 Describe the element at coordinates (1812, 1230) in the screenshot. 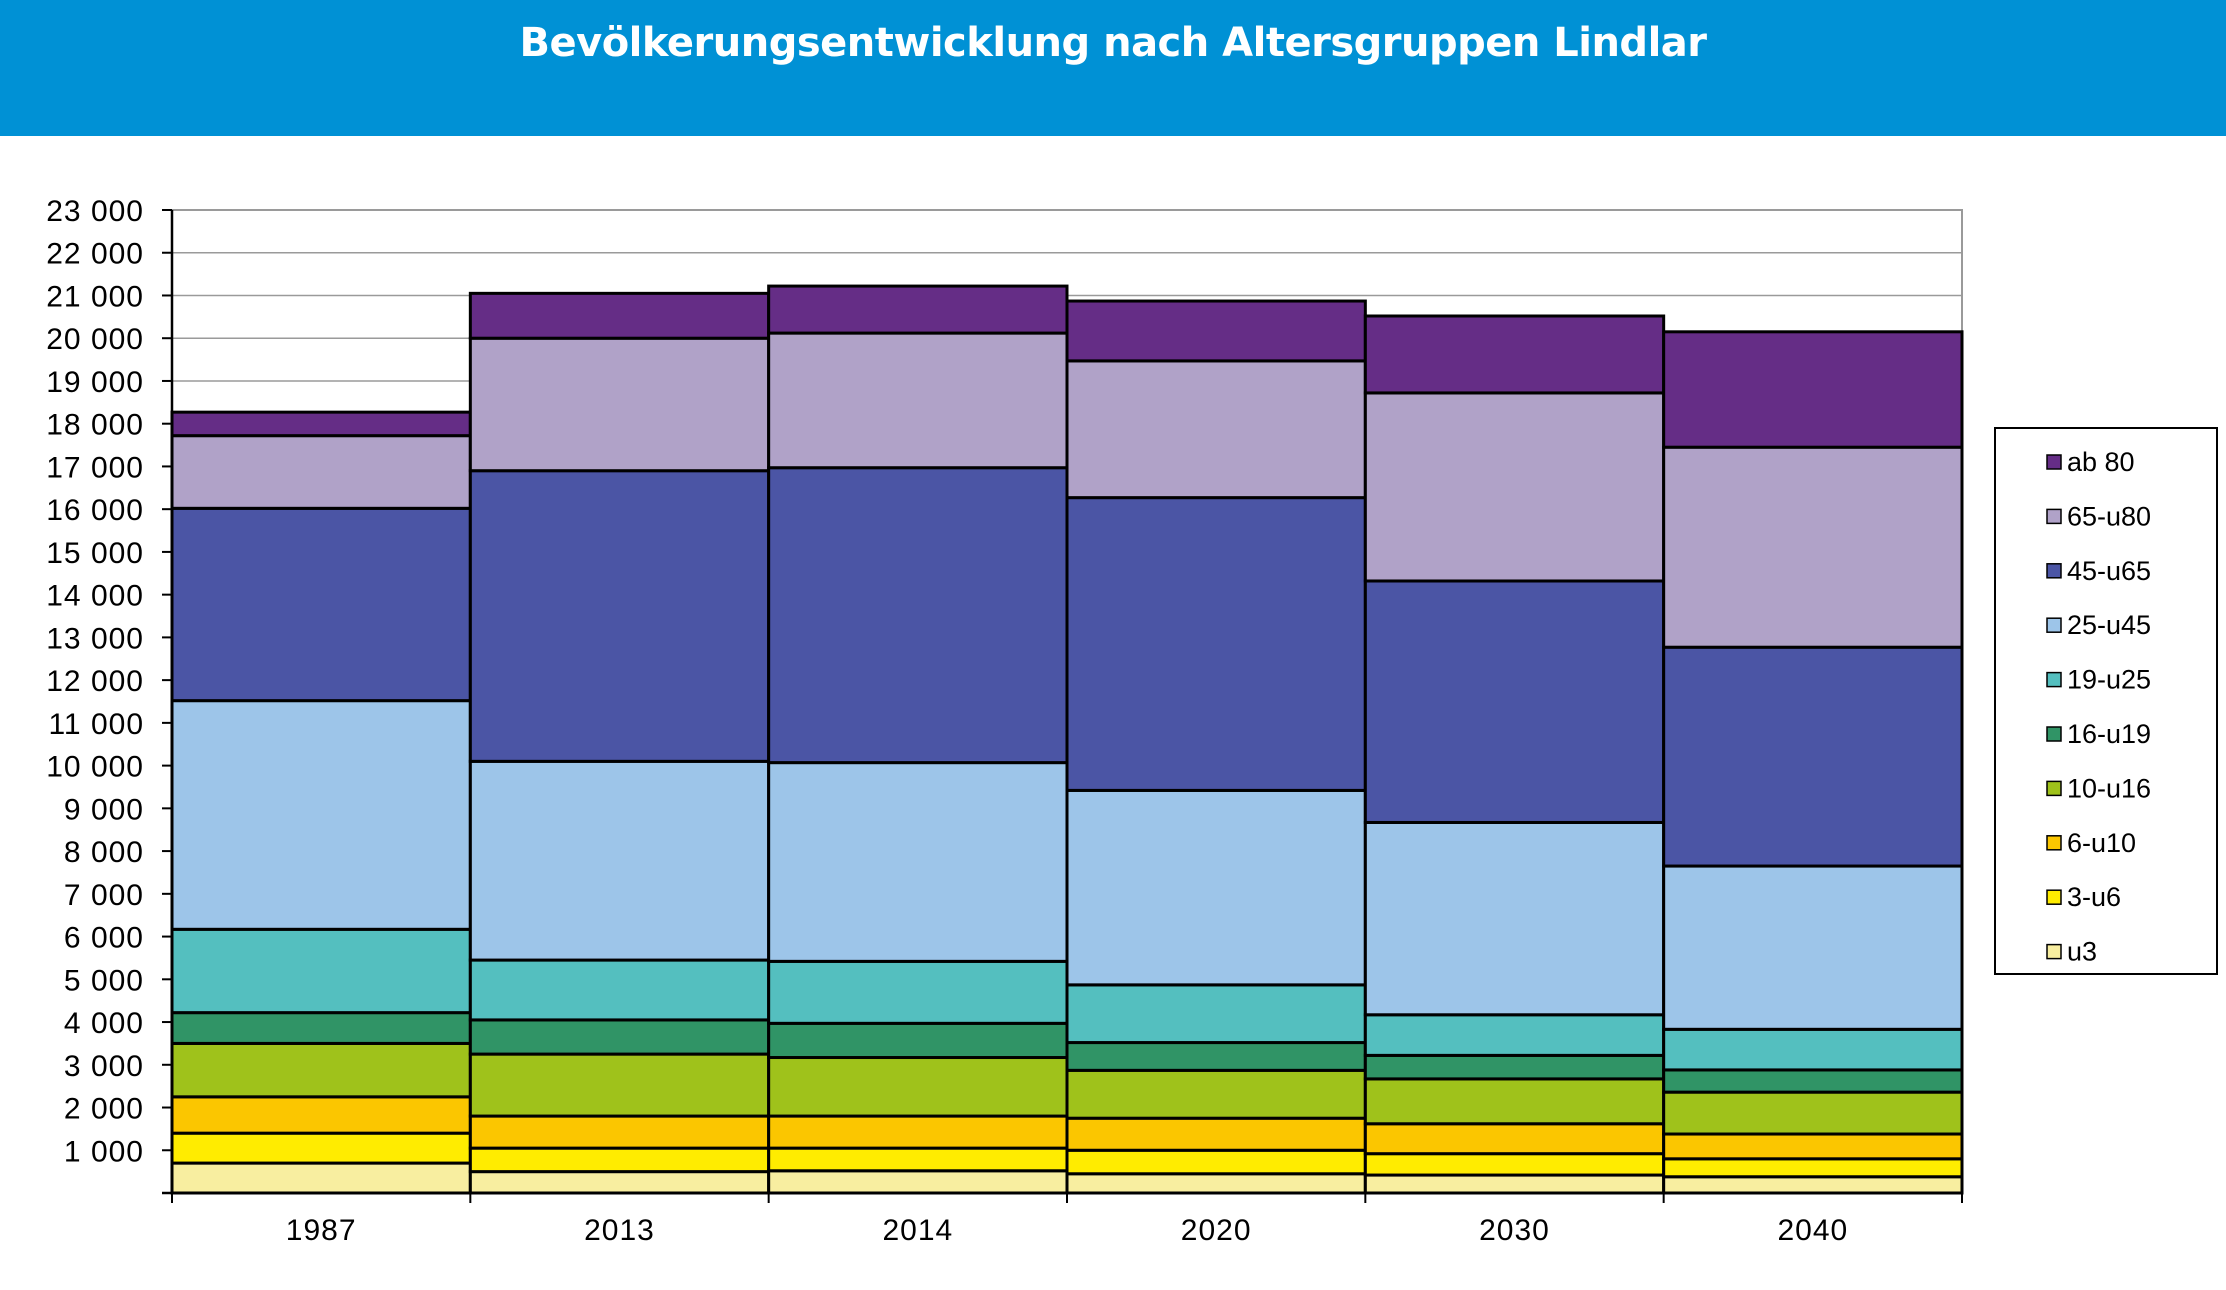

I see `x-category-label: 2040` at that location.